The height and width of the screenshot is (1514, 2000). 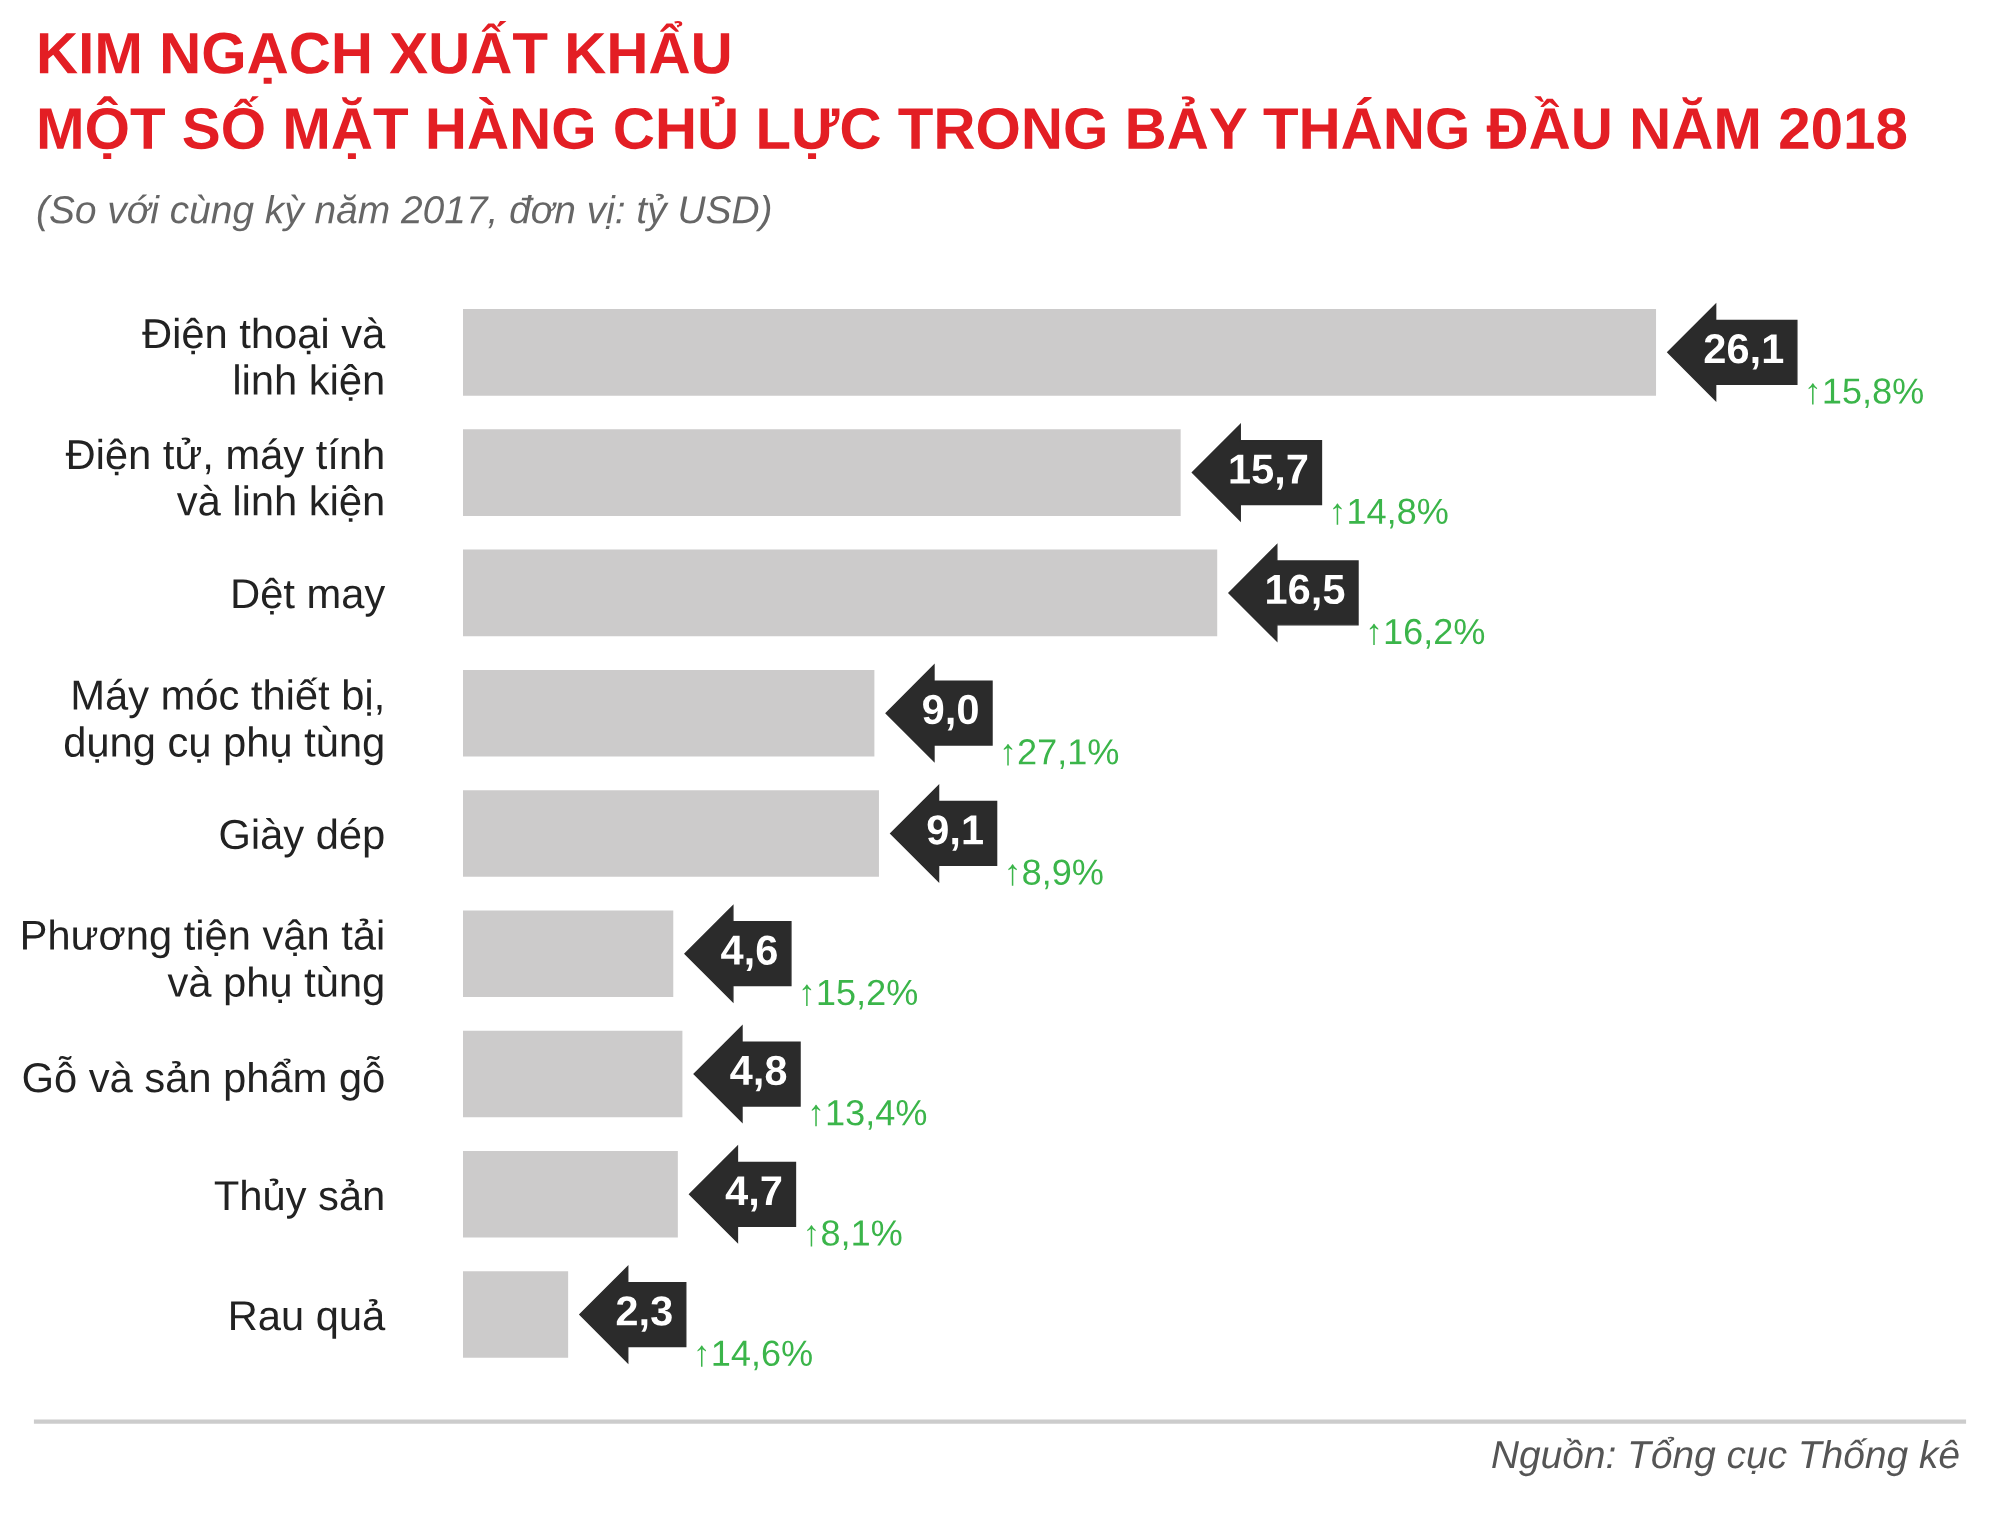 What do you see at coordinates (298, 1198) in the screenshot?
I see `y-tick-label: Thủy sản` at bounding box center [298, 1198].